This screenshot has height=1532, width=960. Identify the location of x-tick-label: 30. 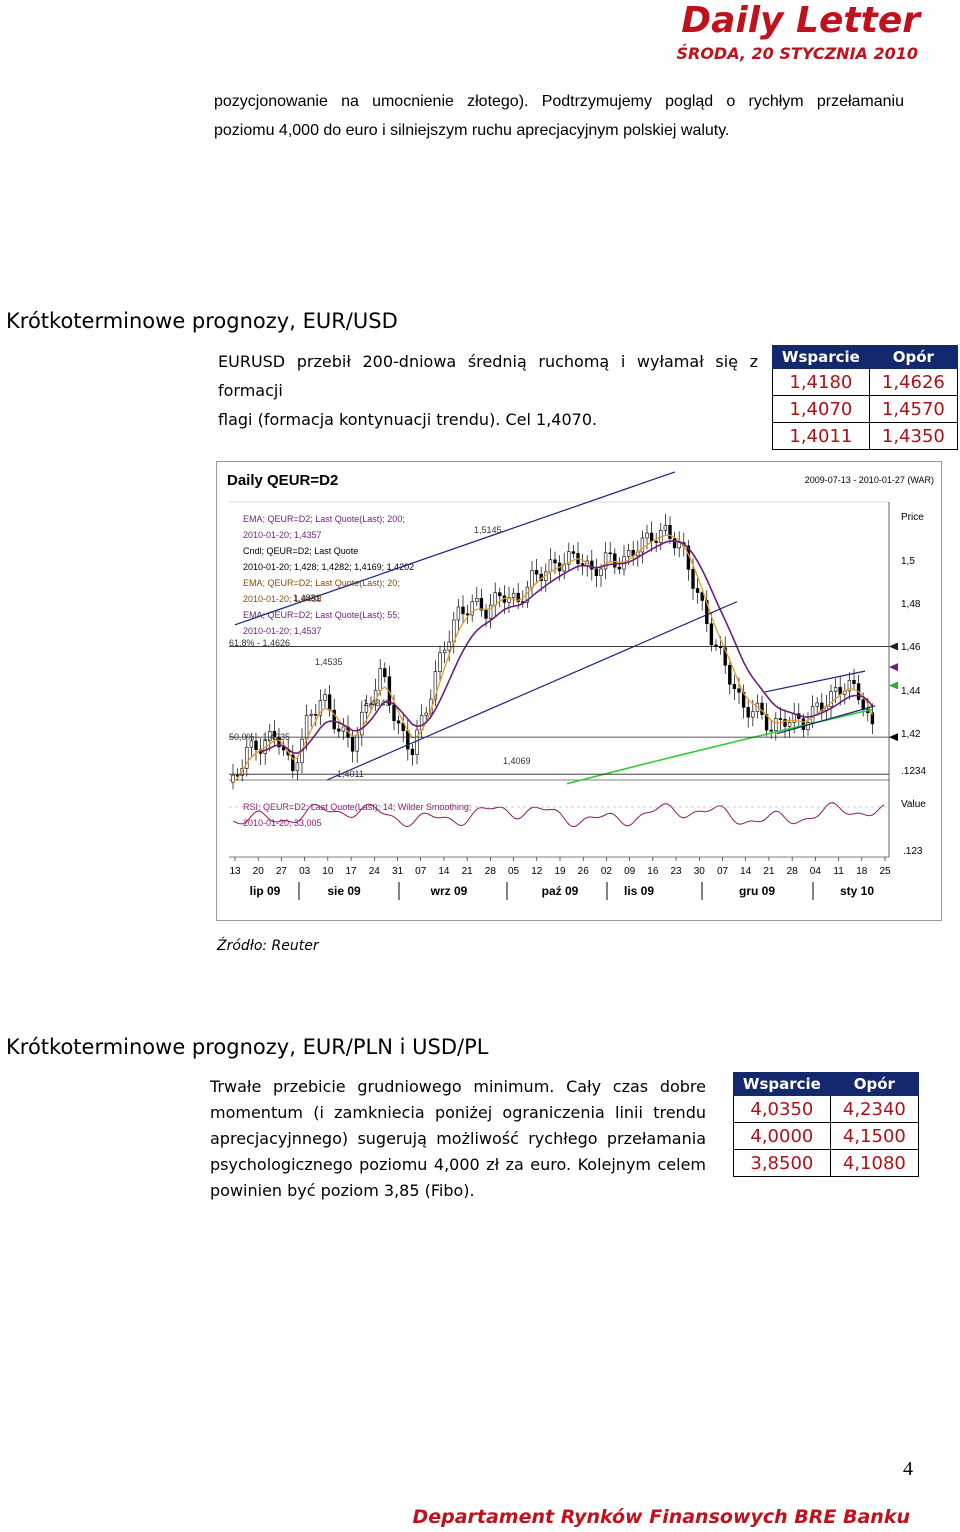
(700, 871).